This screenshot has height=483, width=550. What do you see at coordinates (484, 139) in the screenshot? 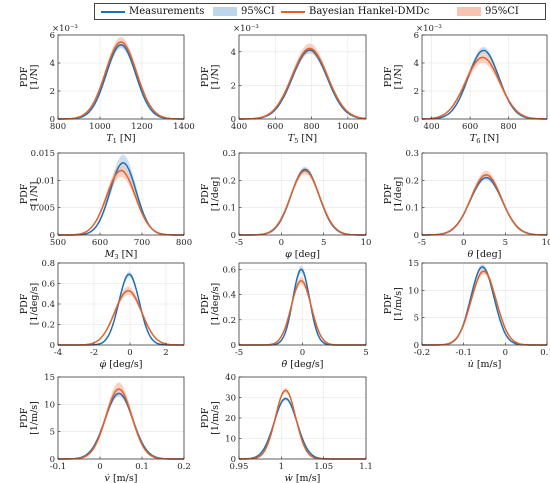
I see `x-axis-label: T6 [N]` at bounding box center [484, 139].